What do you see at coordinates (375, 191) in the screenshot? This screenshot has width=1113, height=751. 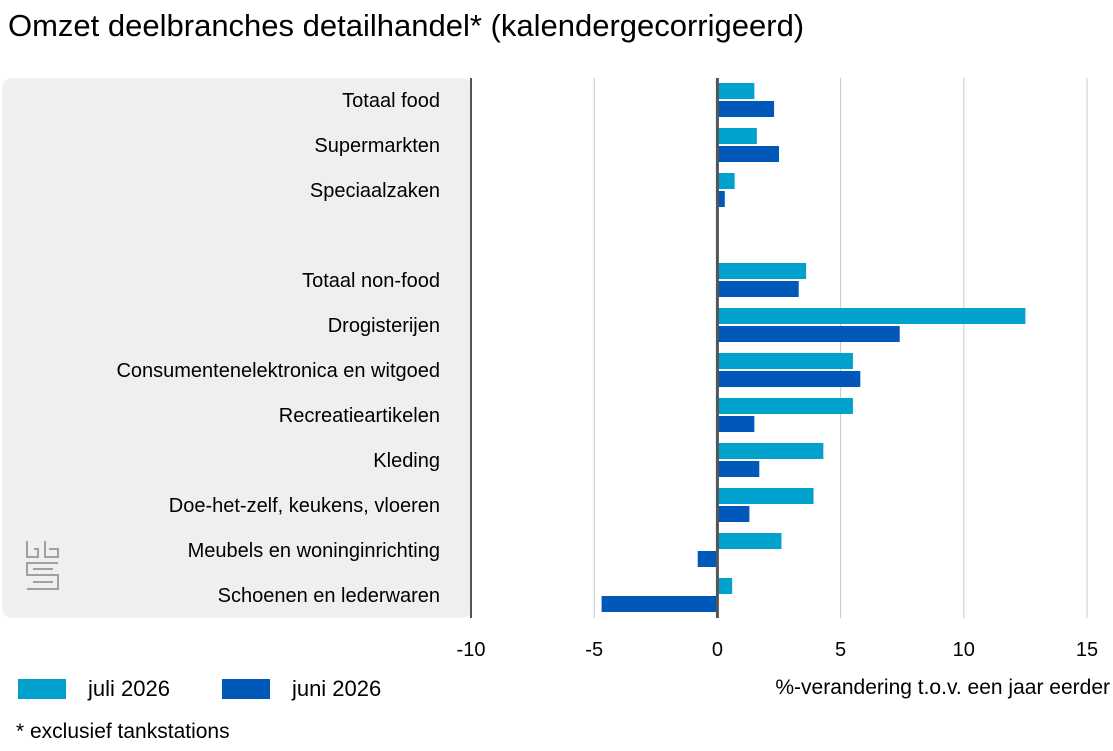 I see `category-label: Speciaalzaken` at bounding box center [375, 191].